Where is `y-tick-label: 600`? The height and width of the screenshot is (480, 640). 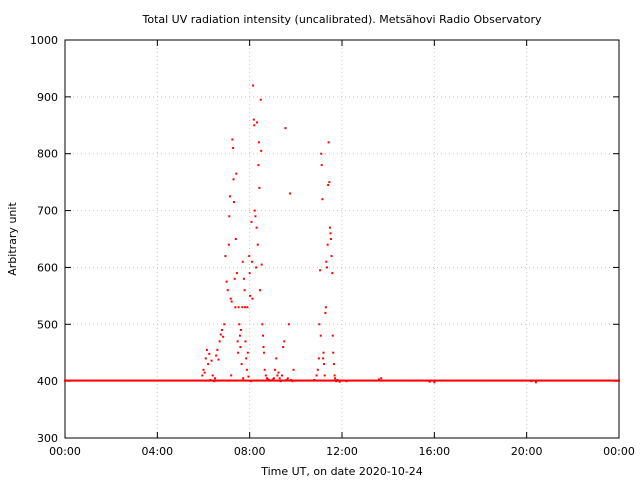
y-tick-label: 600 is located at coordinates (47, 267).